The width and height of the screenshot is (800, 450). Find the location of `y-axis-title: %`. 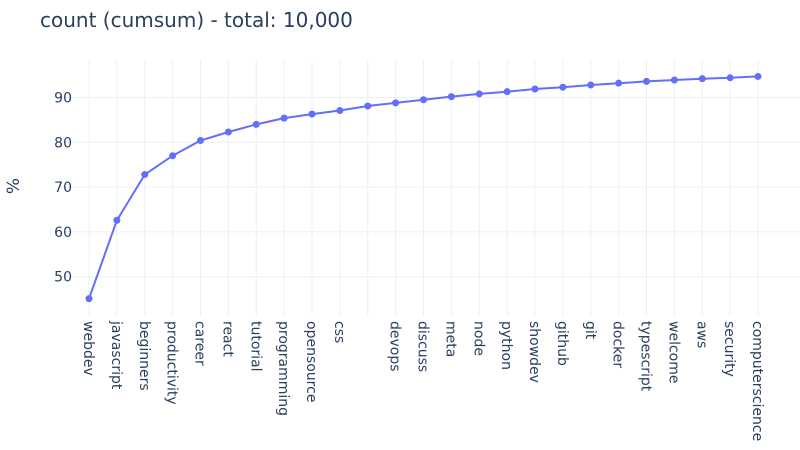

y-axis-title: % is located at coordinates (14, 186).